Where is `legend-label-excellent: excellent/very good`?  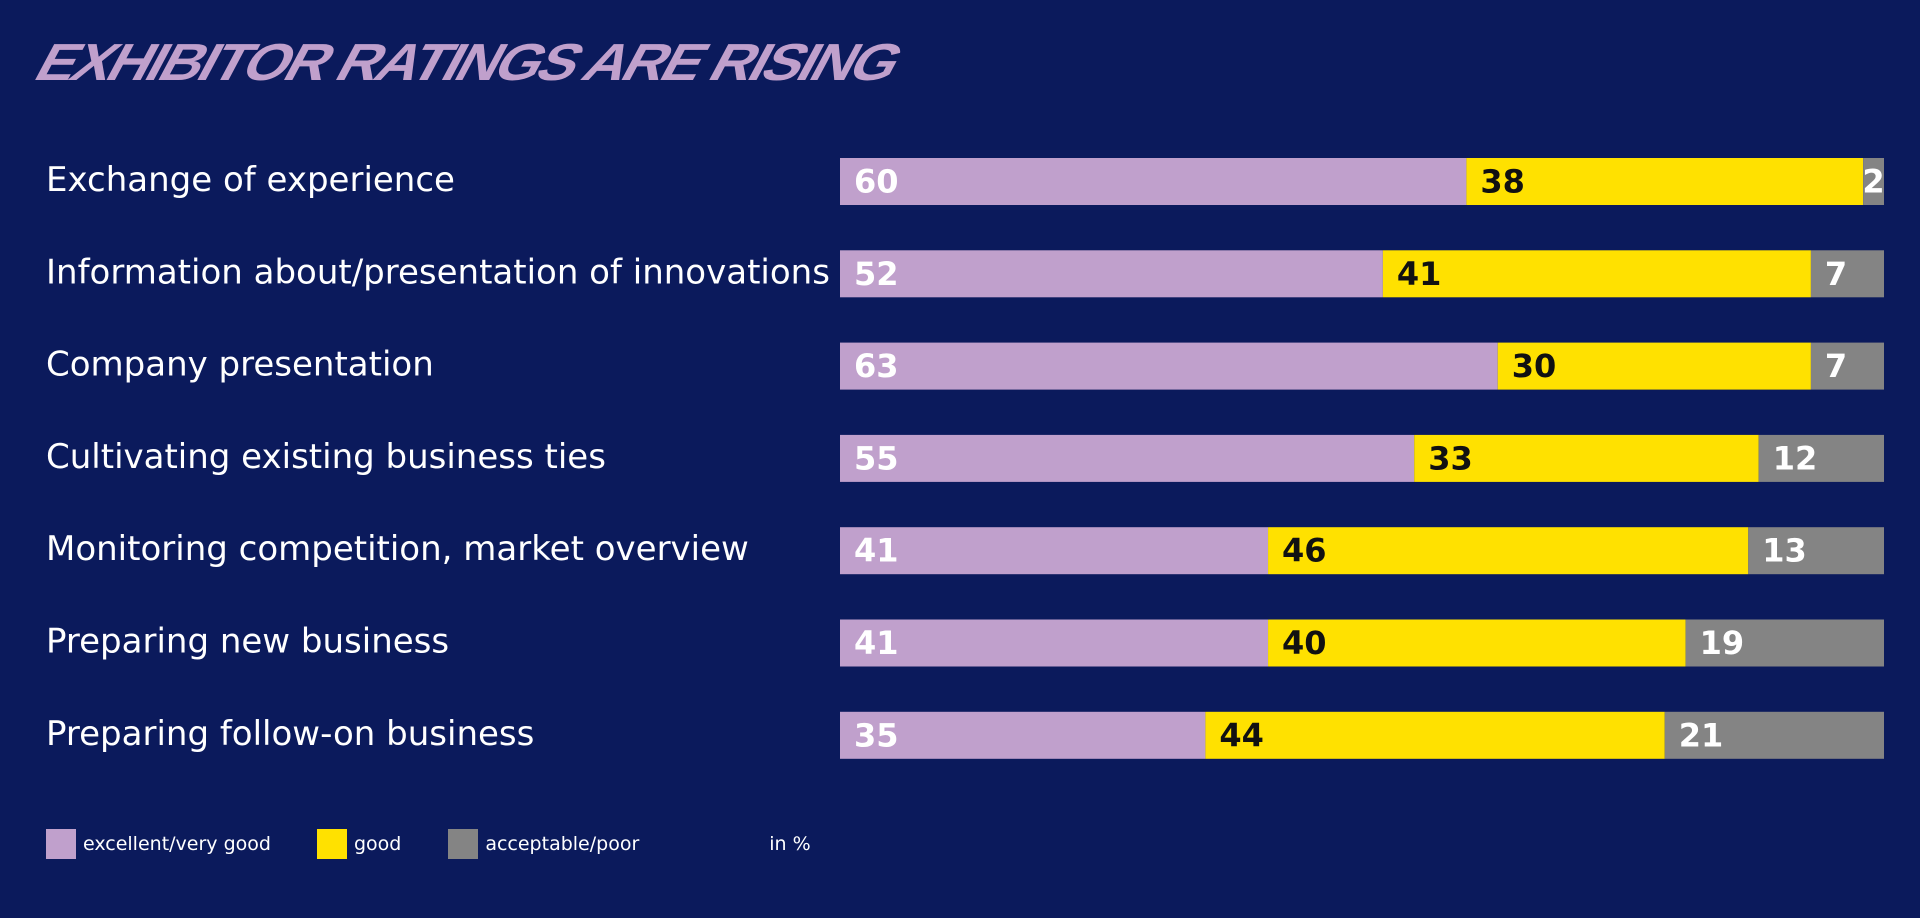
legend-label-excellent: excellent/very good is located at coordinates (177, 844).